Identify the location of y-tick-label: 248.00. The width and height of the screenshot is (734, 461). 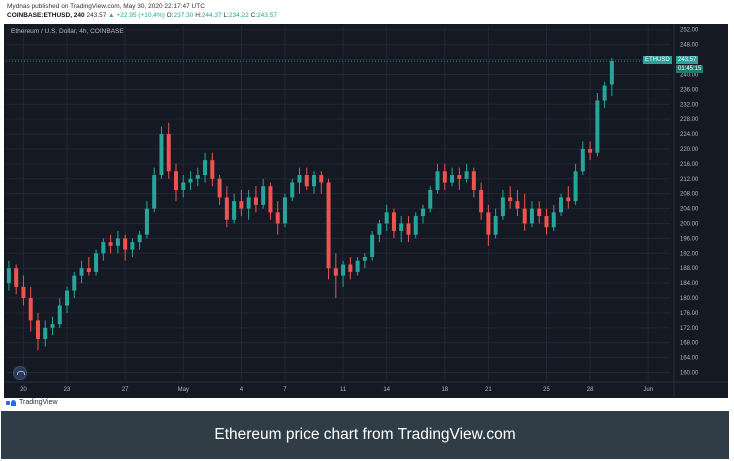
(689, 46).